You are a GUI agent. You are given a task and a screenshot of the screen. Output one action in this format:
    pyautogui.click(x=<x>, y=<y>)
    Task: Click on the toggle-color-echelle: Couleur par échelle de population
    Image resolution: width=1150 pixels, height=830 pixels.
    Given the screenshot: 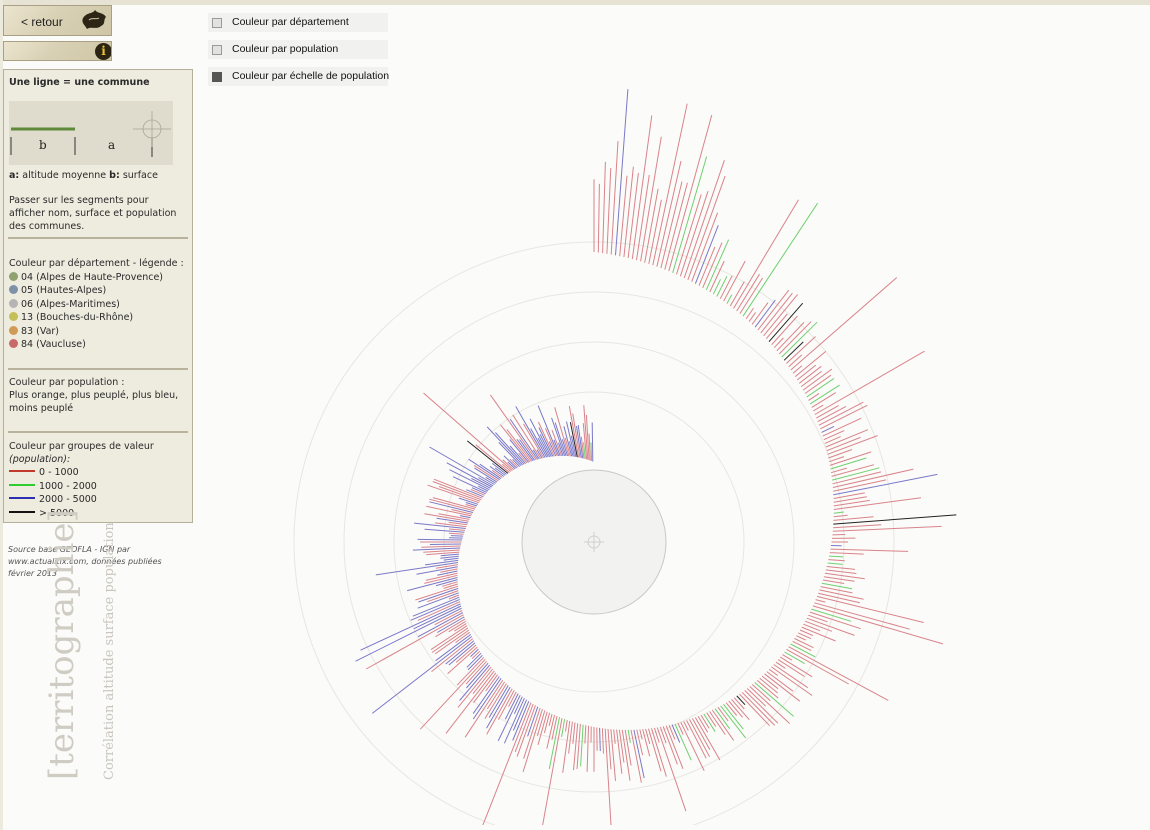 What is the action you would take?
    pyautogui.click(x=299, y=76)
    